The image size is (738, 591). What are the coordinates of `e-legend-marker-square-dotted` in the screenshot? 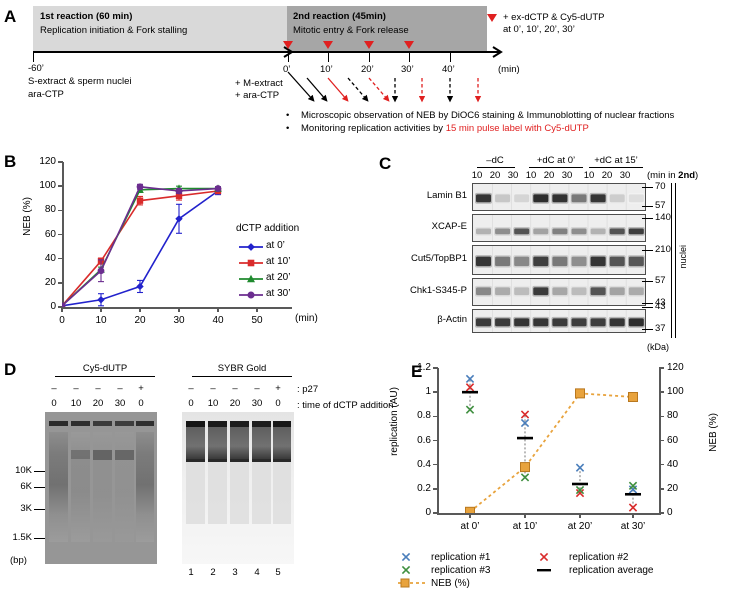 It's located at (412, 583).